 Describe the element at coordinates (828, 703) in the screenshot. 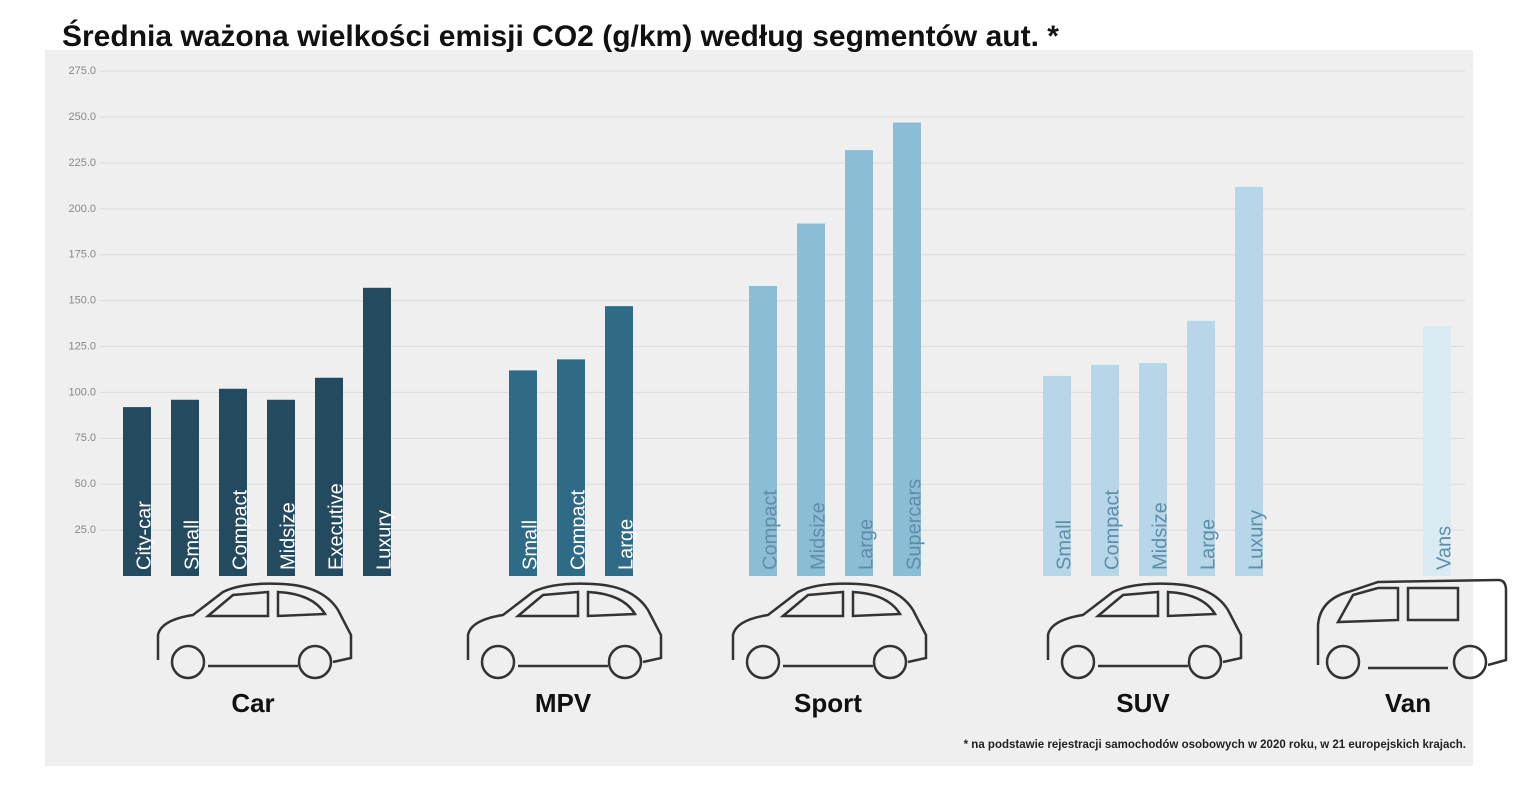

I see `group-label: Sport` at that location.